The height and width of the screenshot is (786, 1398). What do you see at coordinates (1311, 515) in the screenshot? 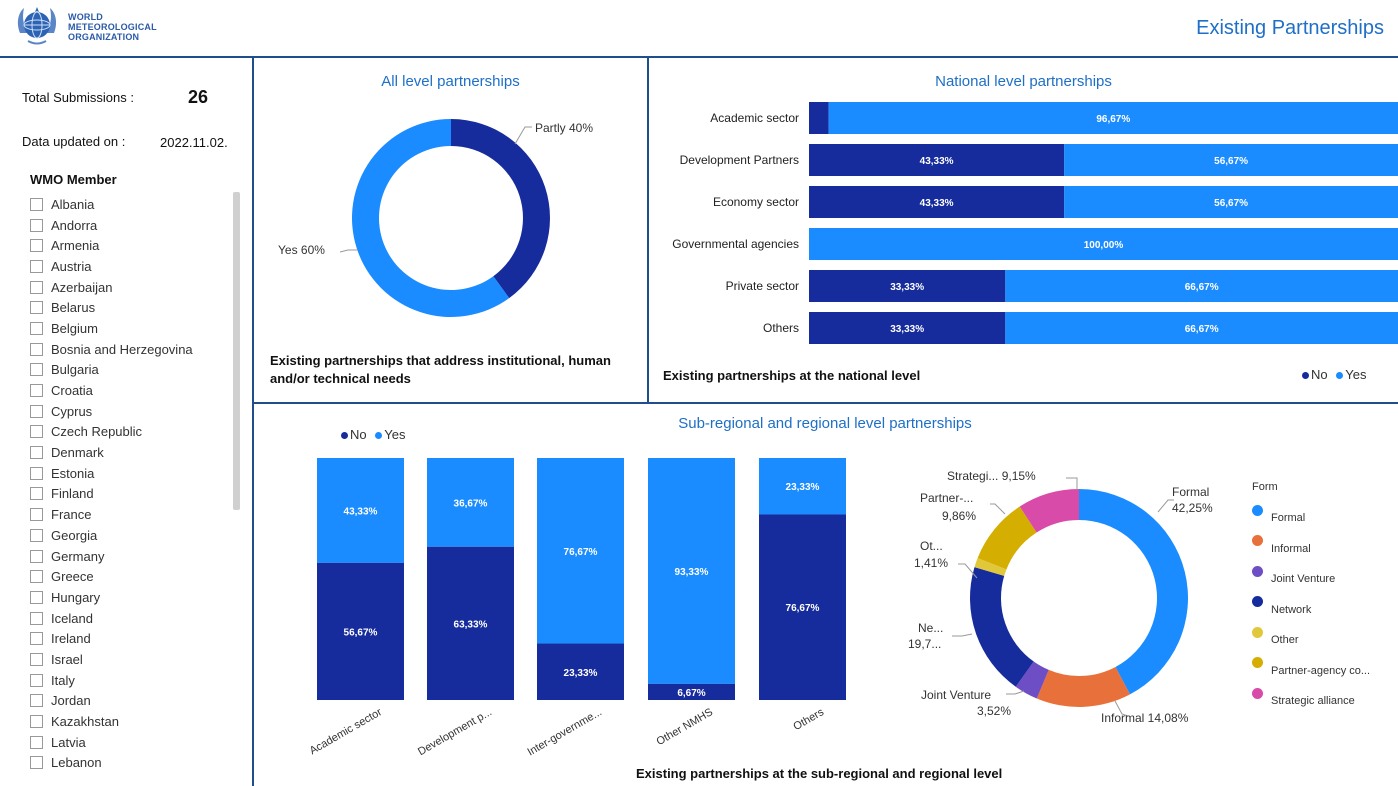
I see `form-legend-item: Formal` at bounding box center [1311, 515].